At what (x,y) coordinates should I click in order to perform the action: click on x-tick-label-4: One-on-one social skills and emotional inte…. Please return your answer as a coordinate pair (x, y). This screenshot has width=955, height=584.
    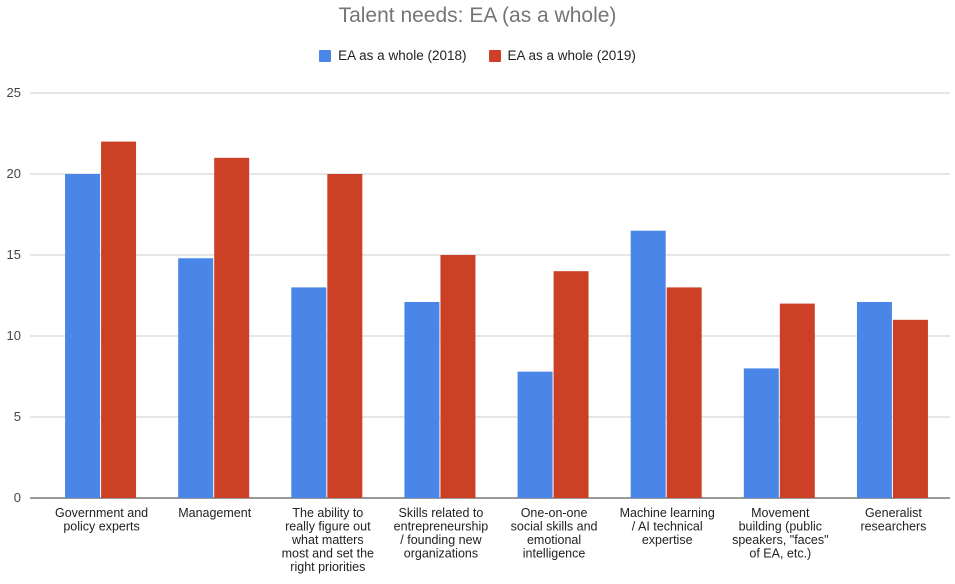
    Looking at the image, I should click on (554, 533).